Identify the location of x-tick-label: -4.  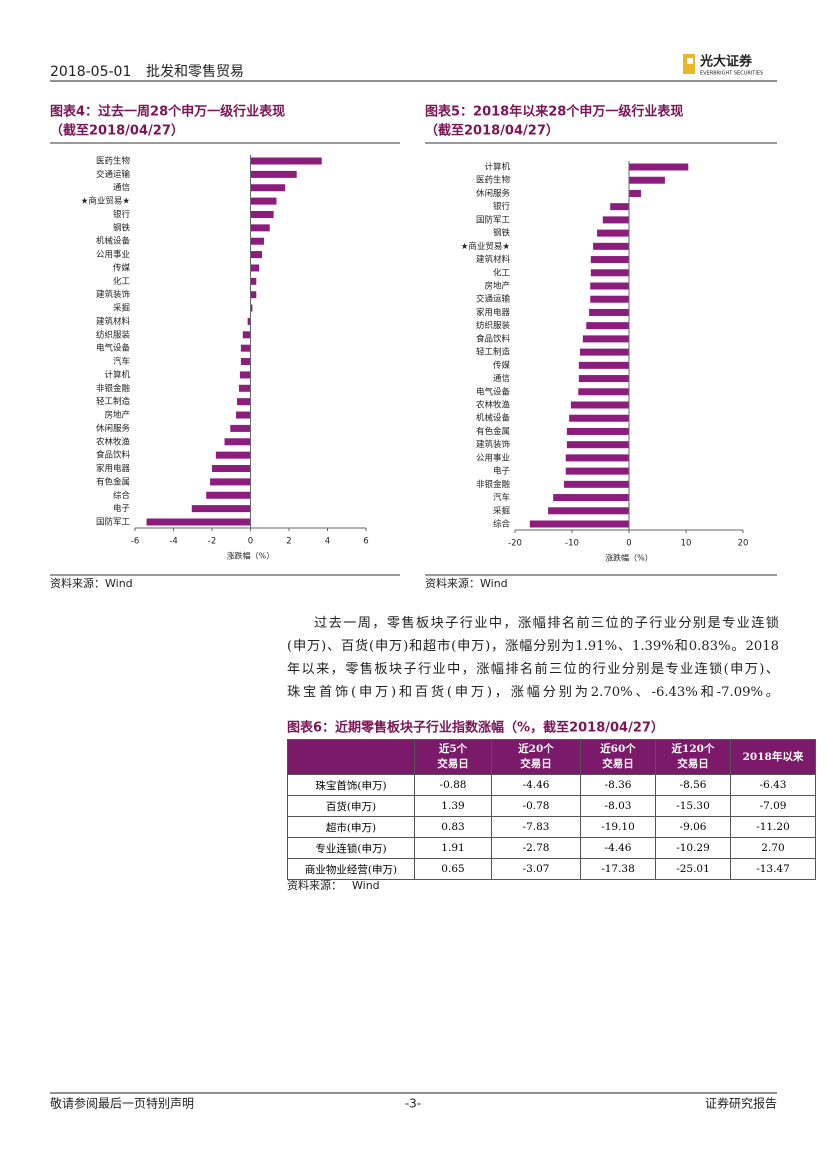
(173, 542).